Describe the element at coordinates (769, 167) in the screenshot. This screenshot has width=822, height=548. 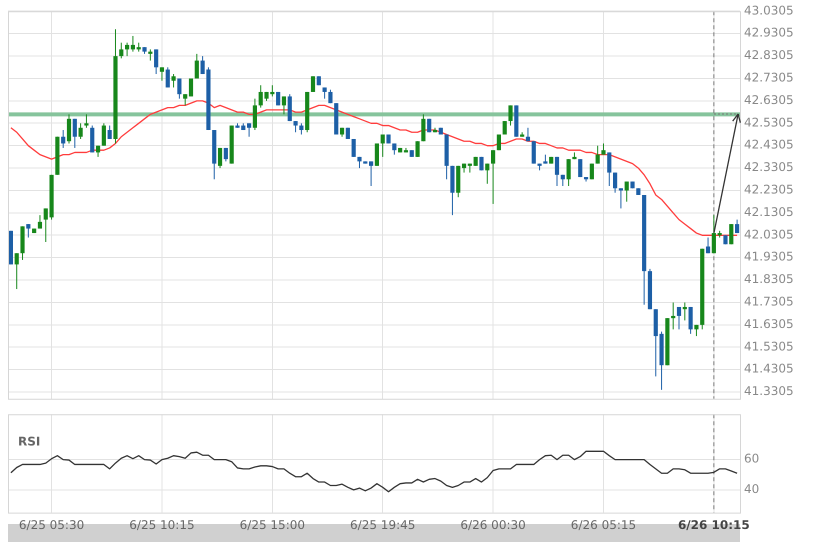
I see `y-tick-label: 42.3305` at that location.